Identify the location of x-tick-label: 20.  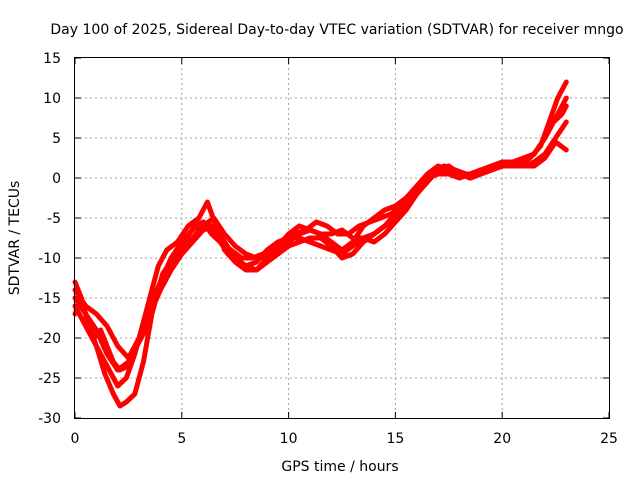
(502, 439).